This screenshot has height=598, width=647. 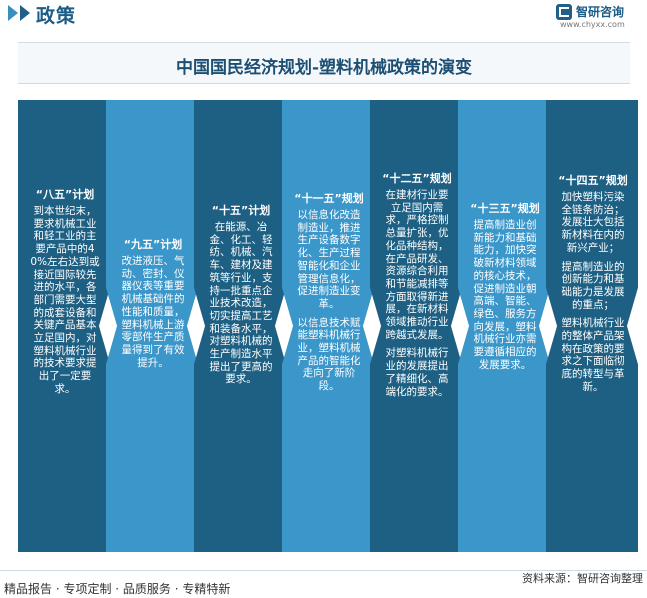 What do you see at coordinates (329, 198) in the screenshot?
I see `plan-title: “十一五”规划` at bounding box center [329, 198].